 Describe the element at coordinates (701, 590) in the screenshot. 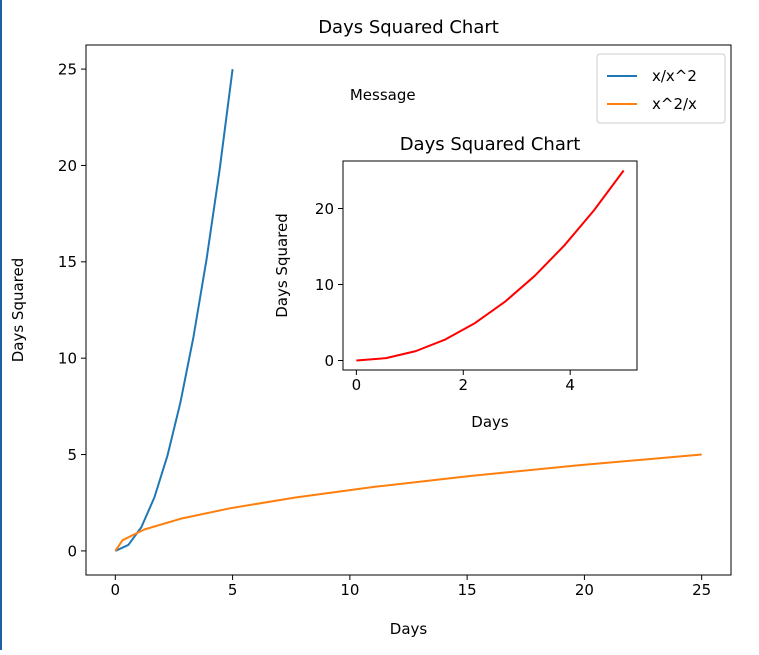

I see `x-tick-label: 25` at that location.